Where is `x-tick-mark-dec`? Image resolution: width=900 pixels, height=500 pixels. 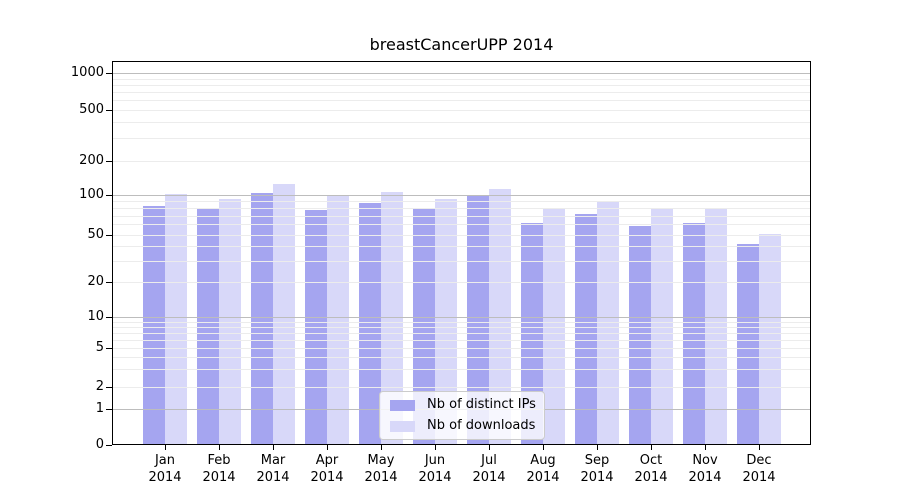
x-tick-mark-dec is located at coordinates (759, 447).